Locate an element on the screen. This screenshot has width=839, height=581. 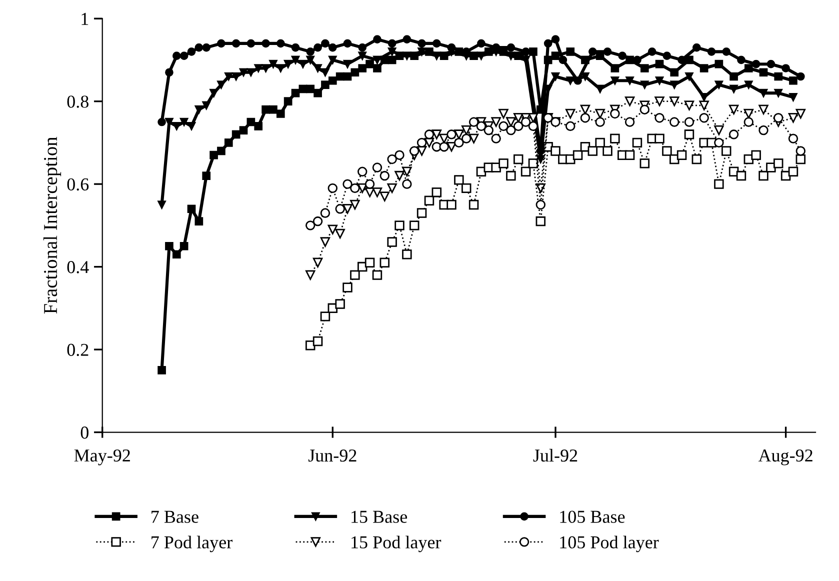
x-tick-label: May-92 is located at coordinates (102, 457).